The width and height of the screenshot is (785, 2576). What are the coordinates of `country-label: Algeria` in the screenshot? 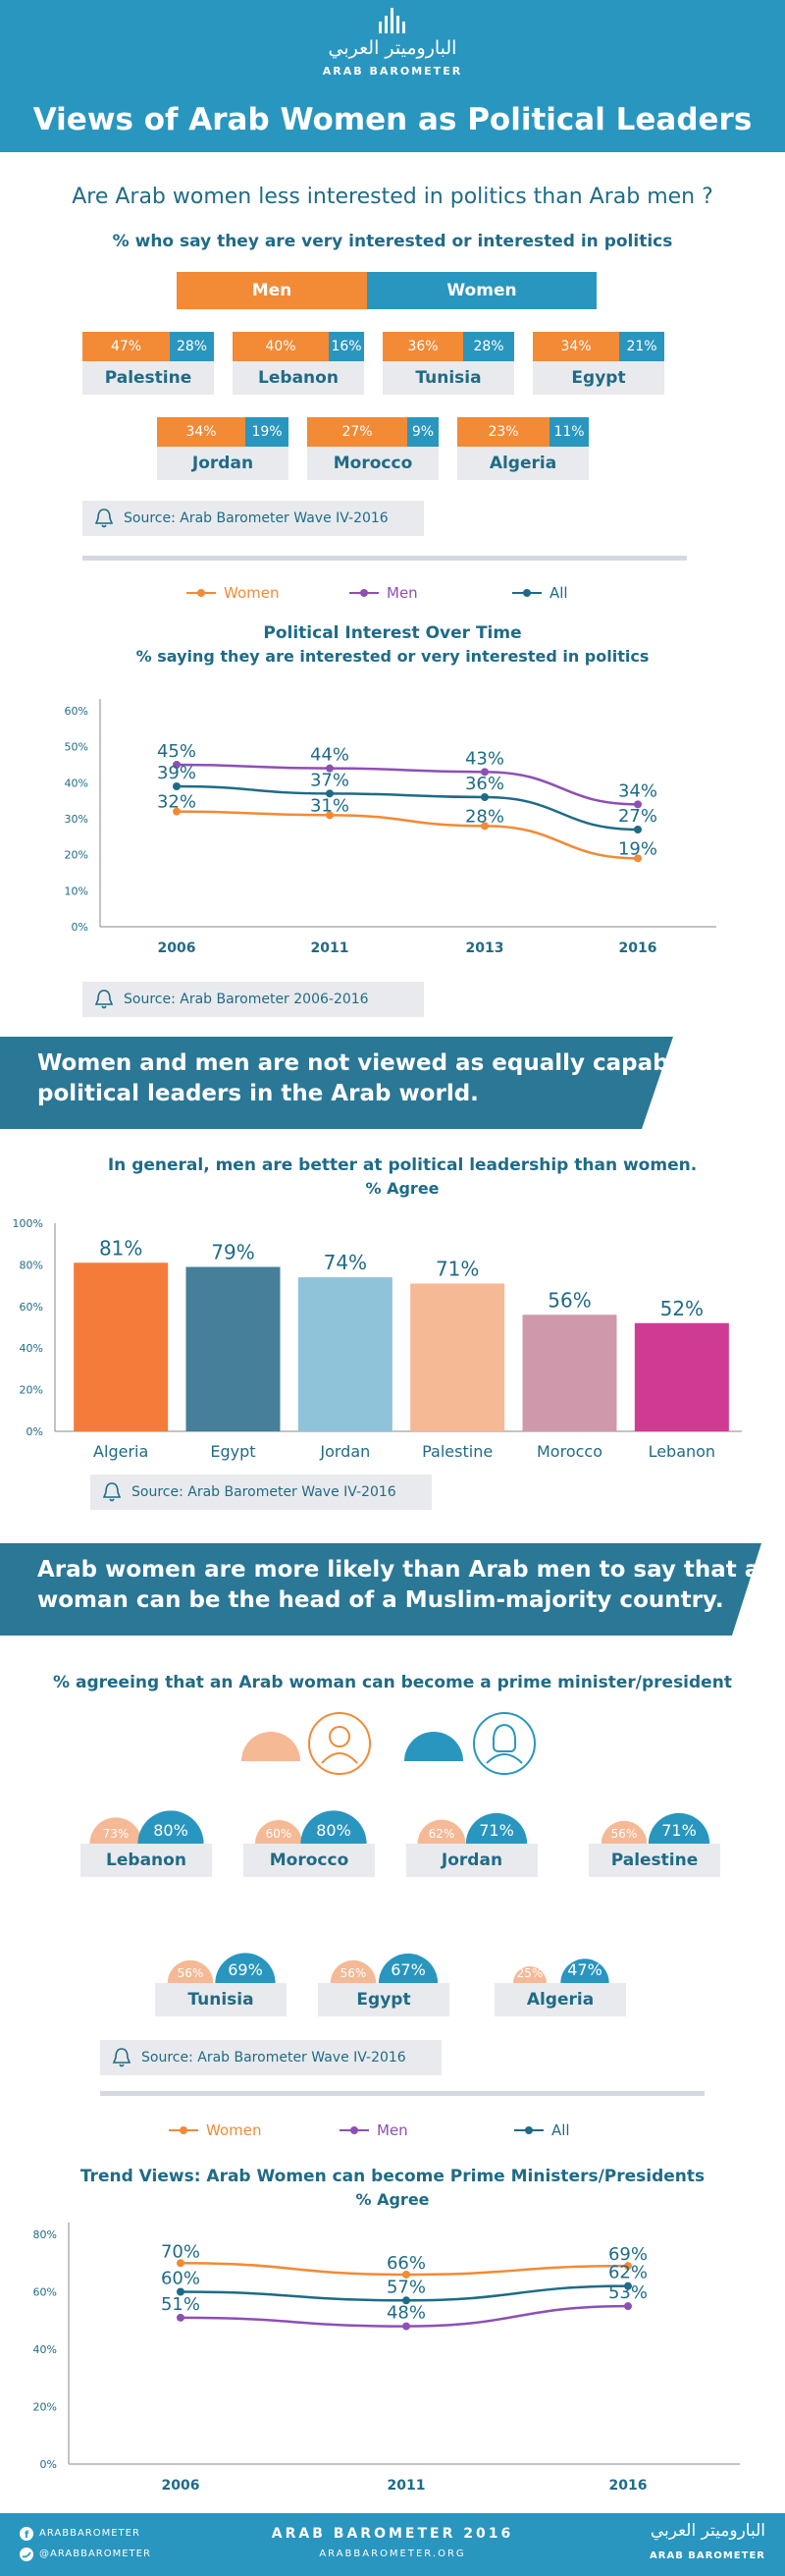 It's located at (523, 463).